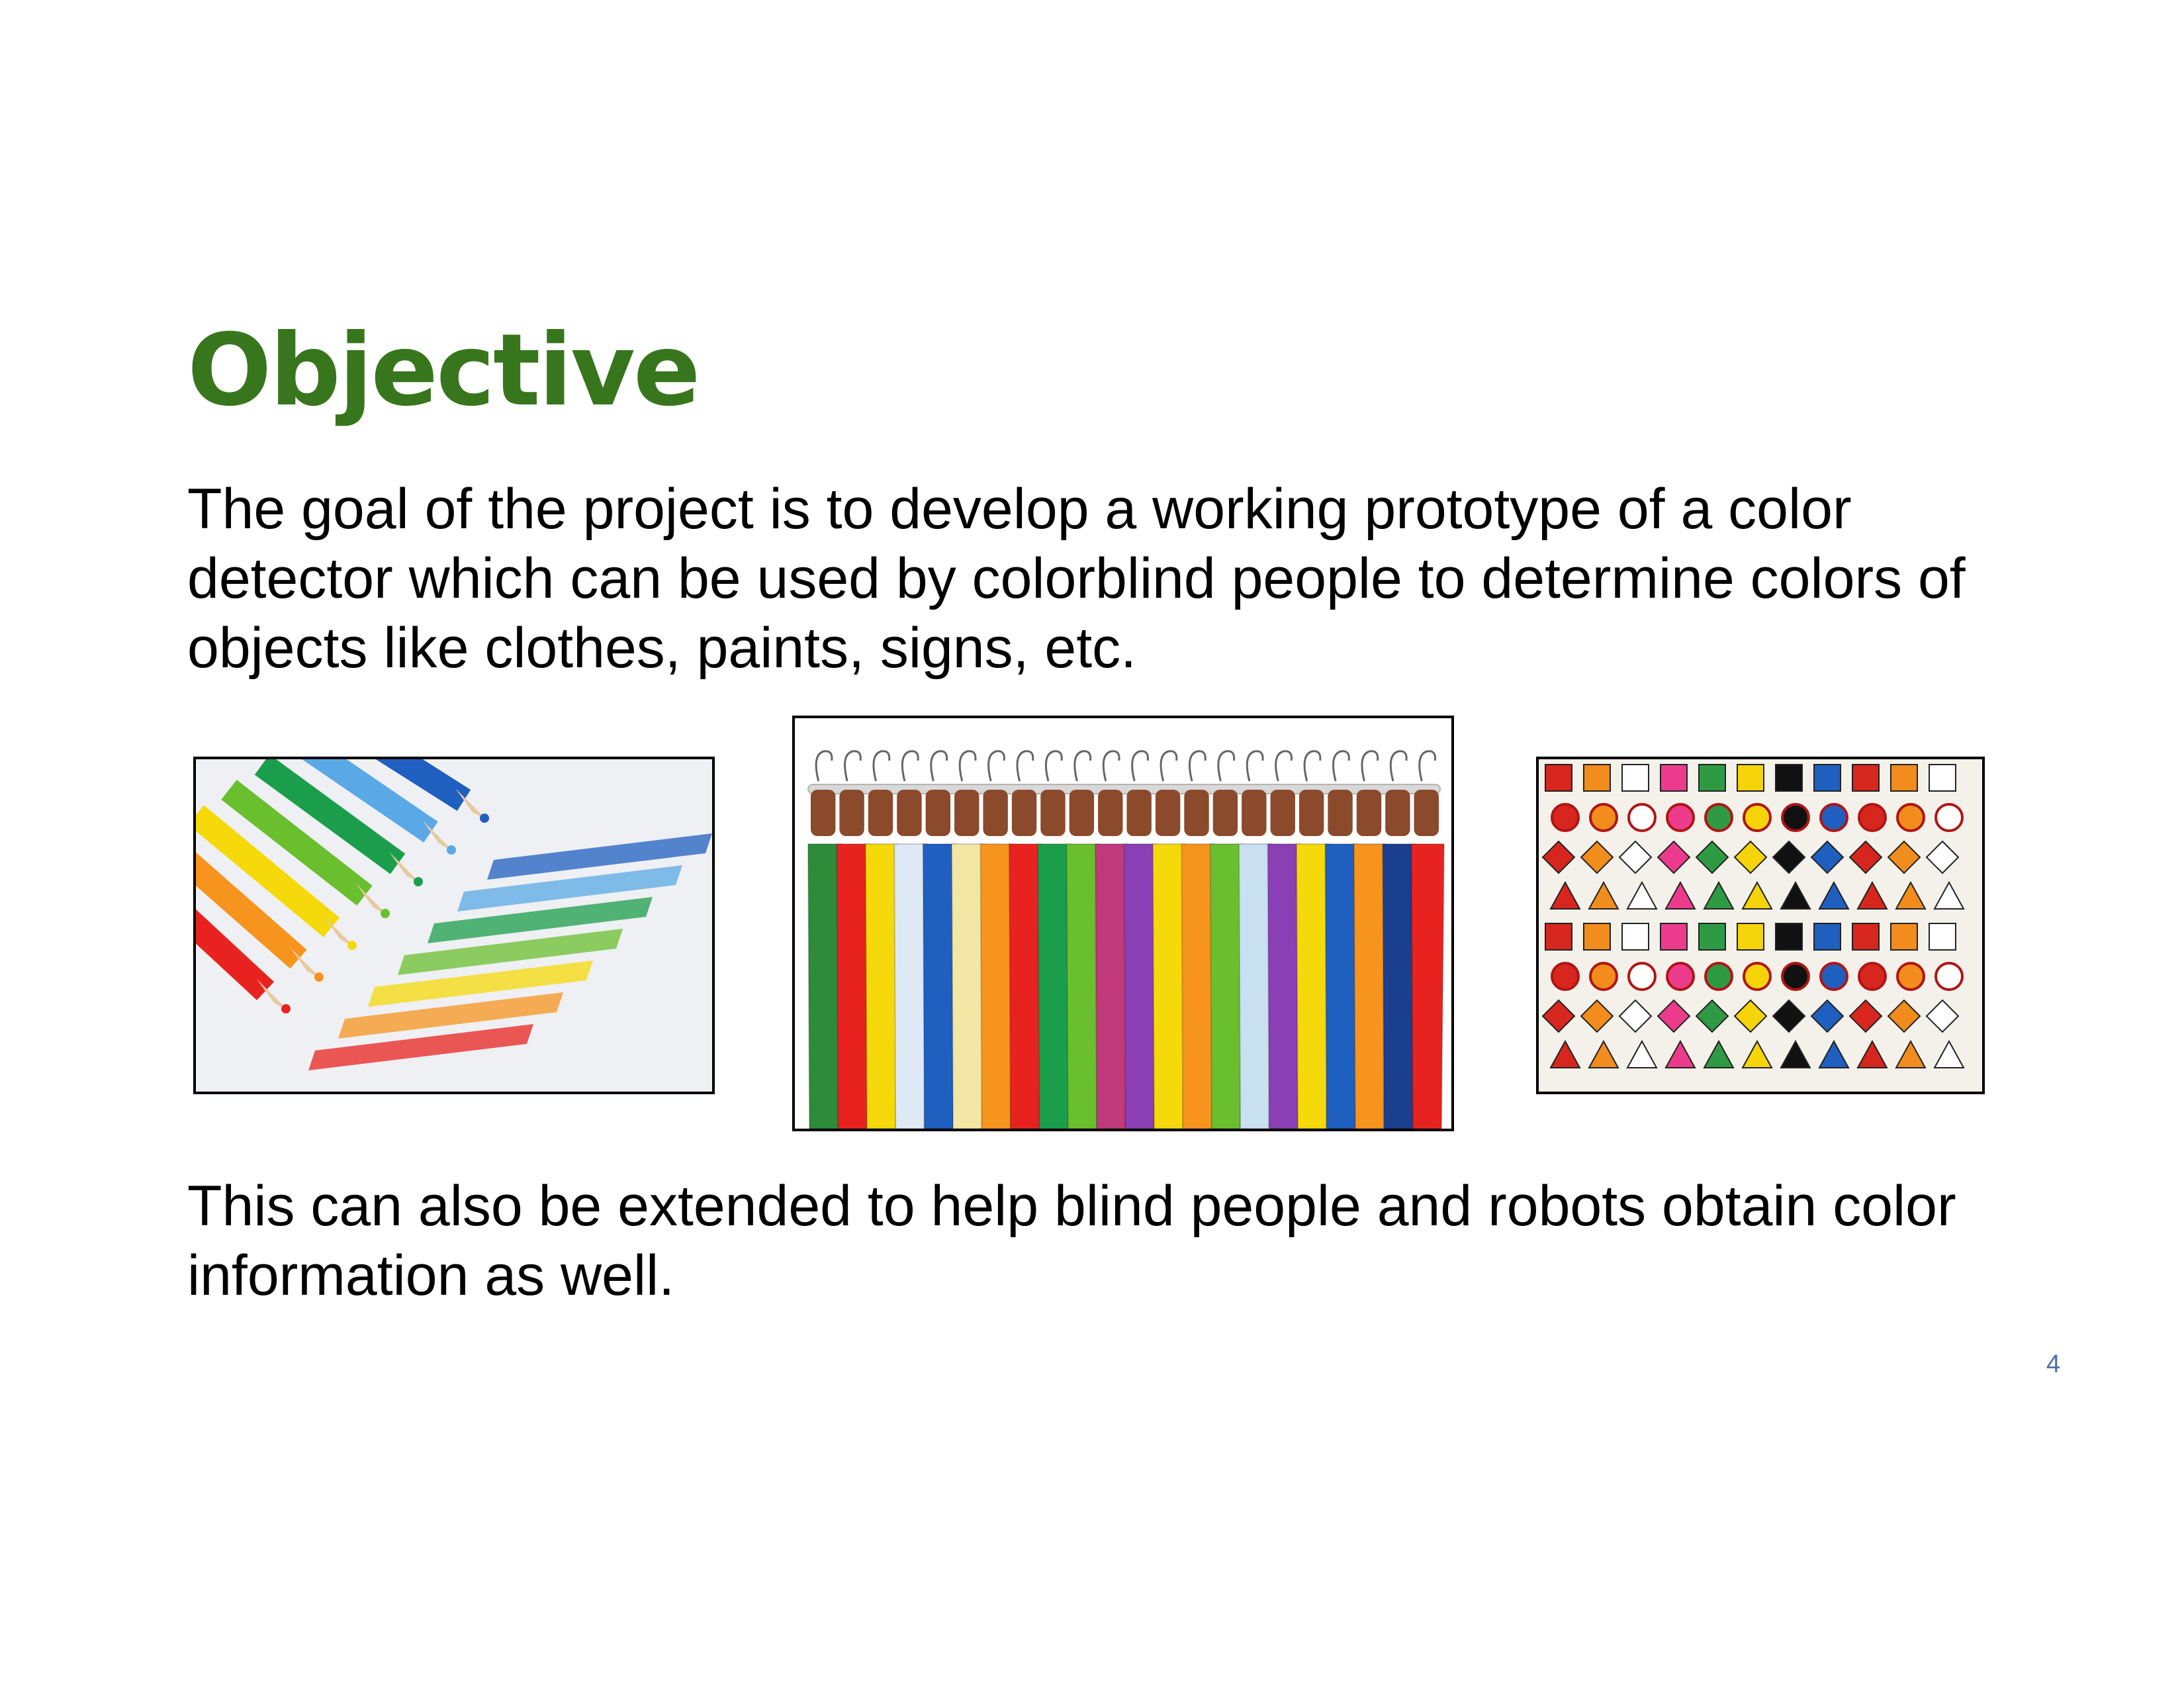 The width and height of the screenshot is (2184, 1688). What do you see at coordinates (2053, 1364) in the screenshot?
I see `page-number: 4` at bounding box center [2053, 1364].